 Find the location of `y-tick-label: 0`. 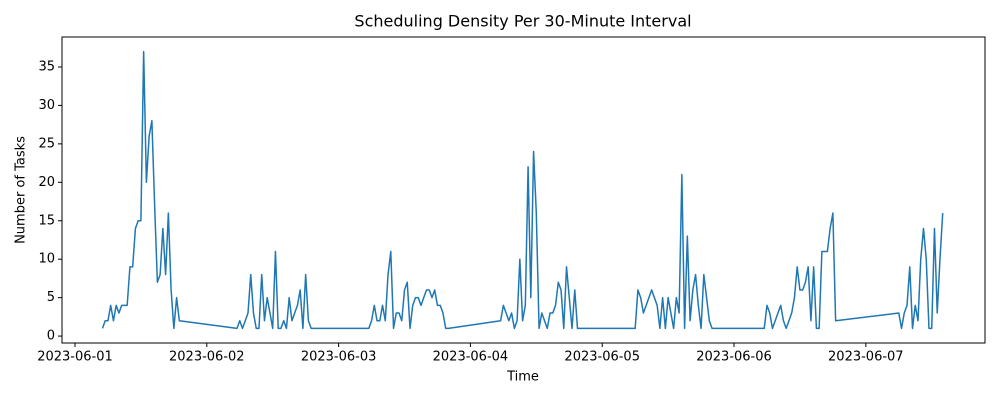

y-tick-label: 0 is located at coordinates (51, 336).